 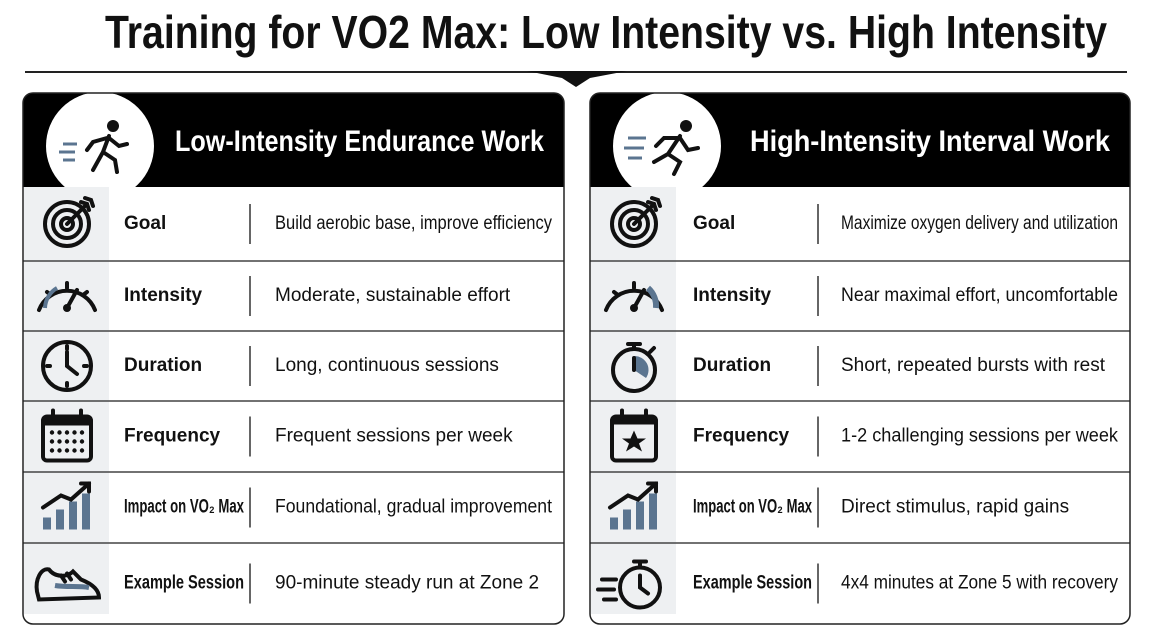 What do you see at coordinates (979, 295) in the screenshot?
I see `row-value: Near maximal effort, uncomfortable` at bounding box center [979, 295].